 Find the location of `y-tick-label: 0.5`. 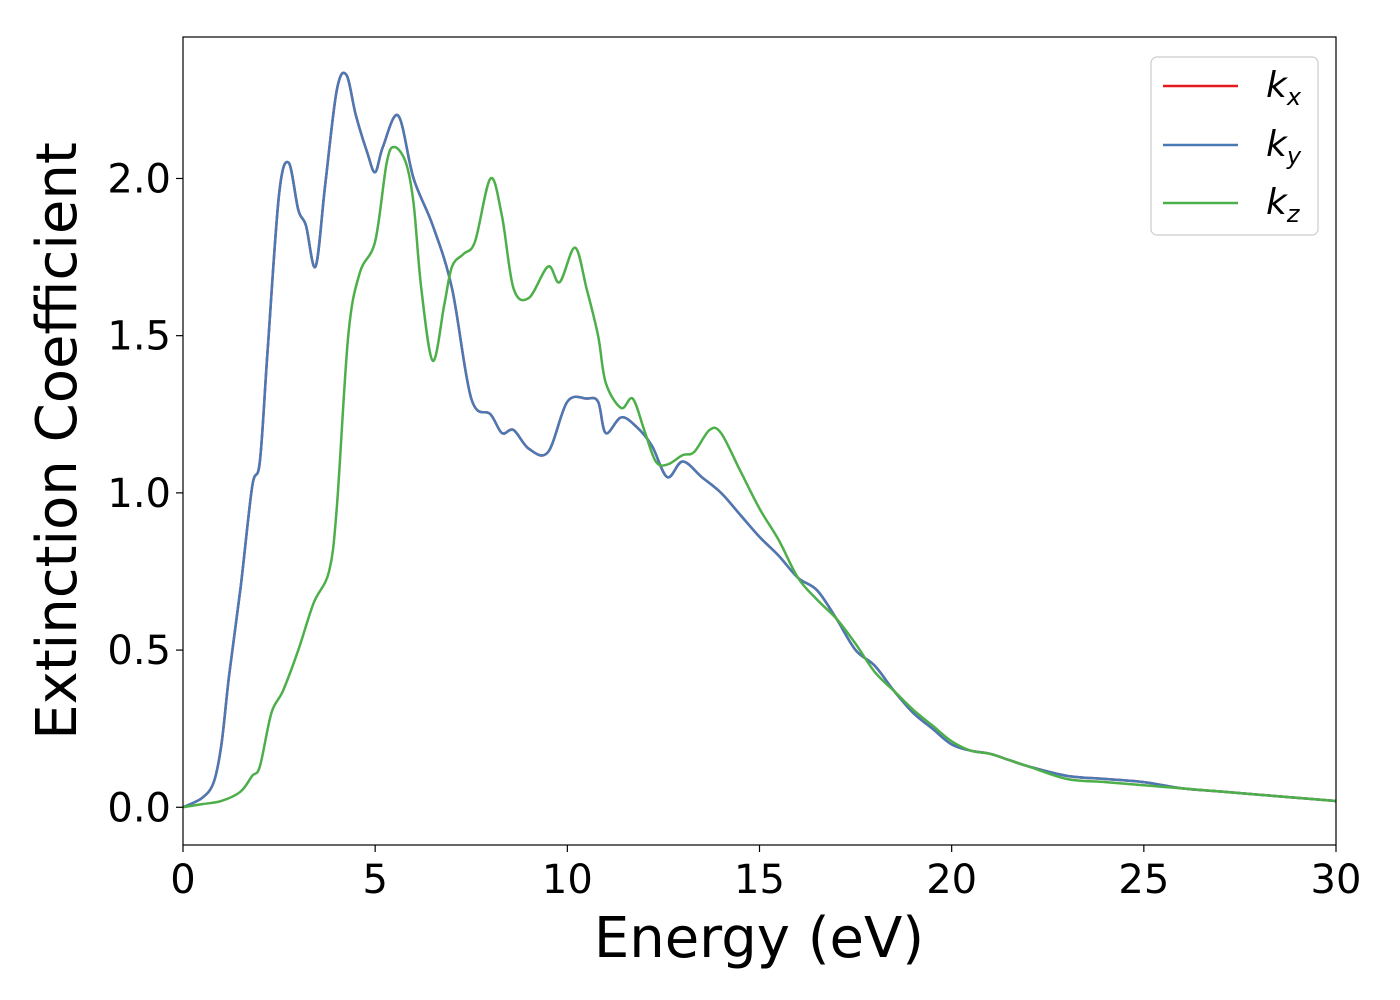

y-tick-label: 0.5 is located at coordinates (139, 651).